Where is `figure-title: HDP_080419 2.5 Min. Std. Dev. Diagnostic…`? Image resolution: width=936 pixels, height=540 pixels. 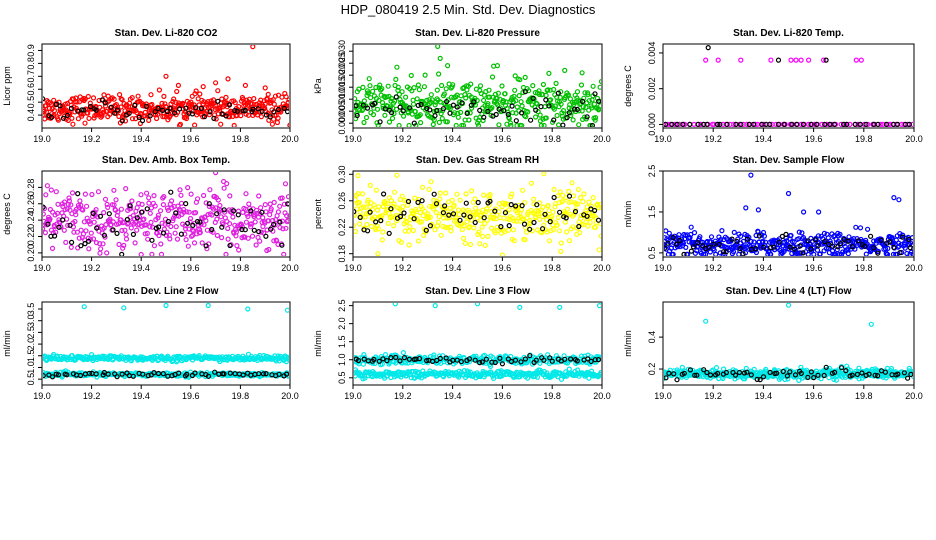 figure-title: HDP_080419 2.5 Min. Std. Dev. Diagnostic… is located at coordinates (468, 9).